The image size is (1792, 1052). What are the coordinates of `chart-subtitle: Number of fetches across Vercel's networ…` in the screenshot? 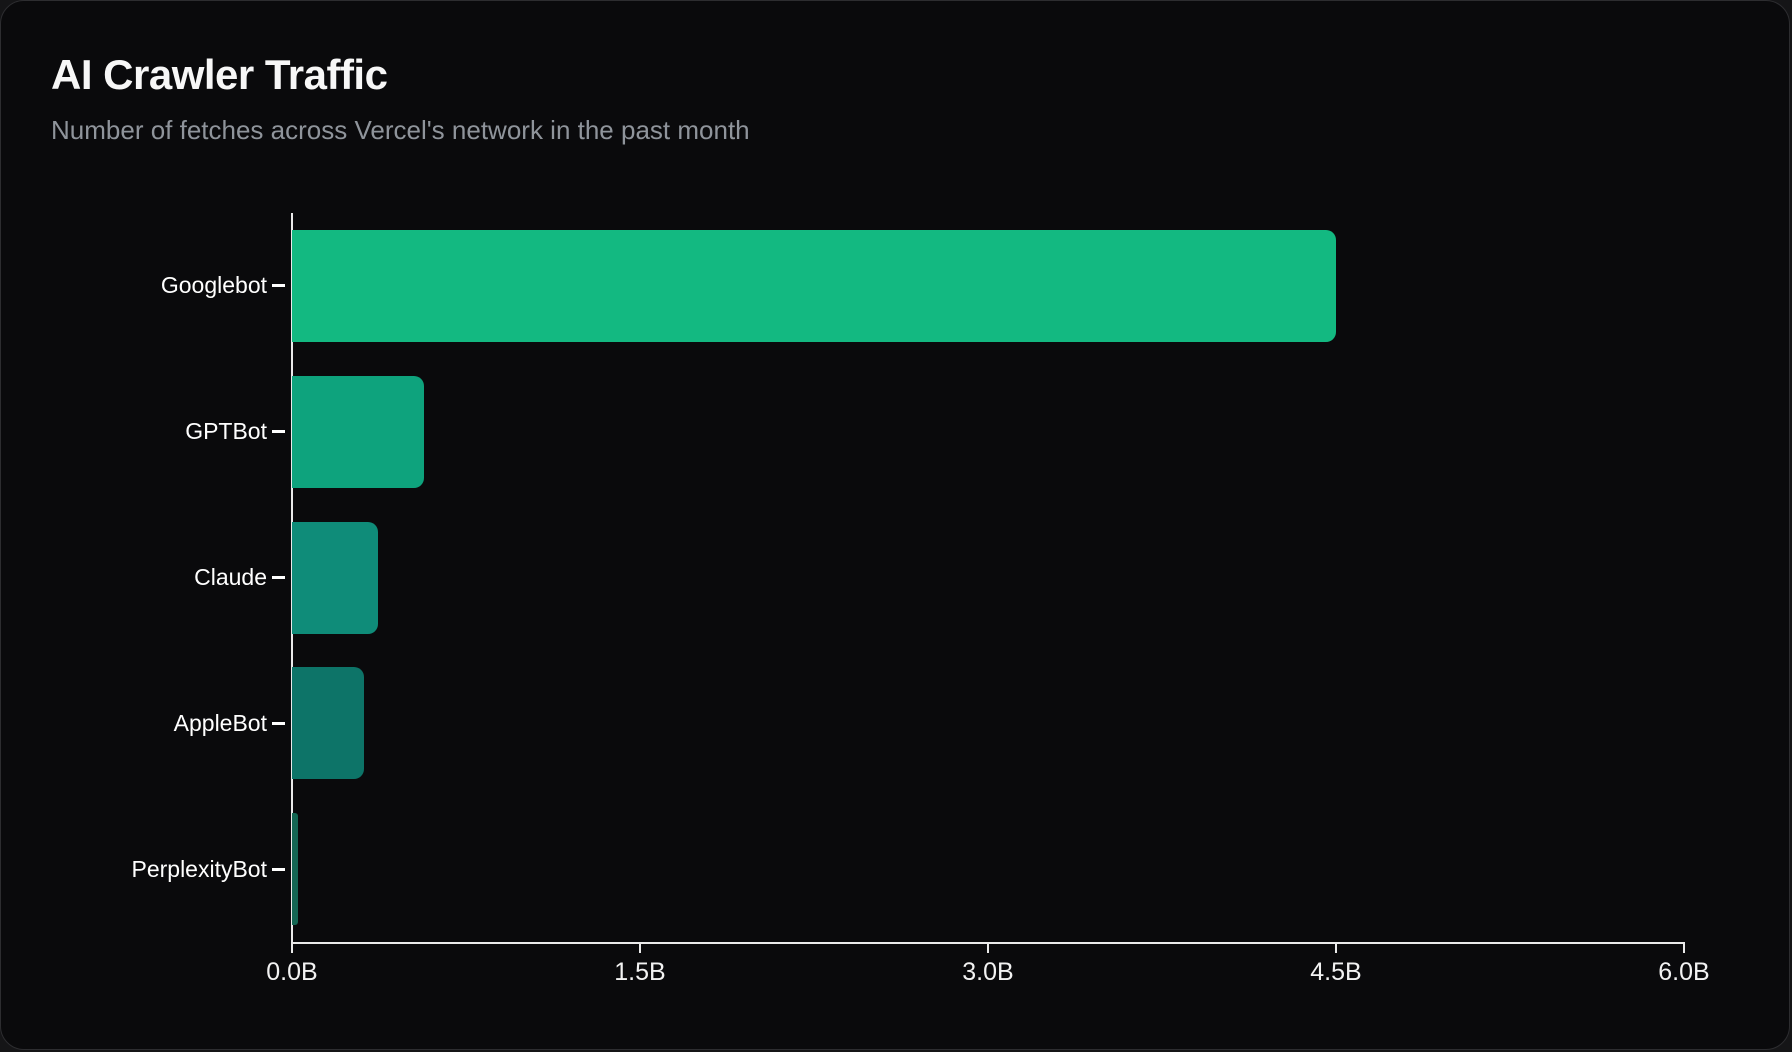 It's located at (400, 130).